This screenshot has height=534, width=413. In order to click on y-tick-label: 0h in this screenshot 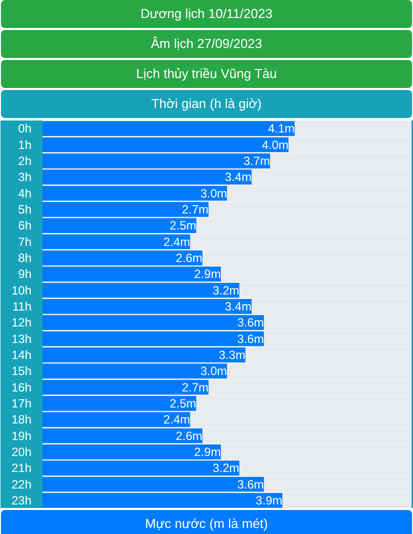, I will do `click(25, 129)`.